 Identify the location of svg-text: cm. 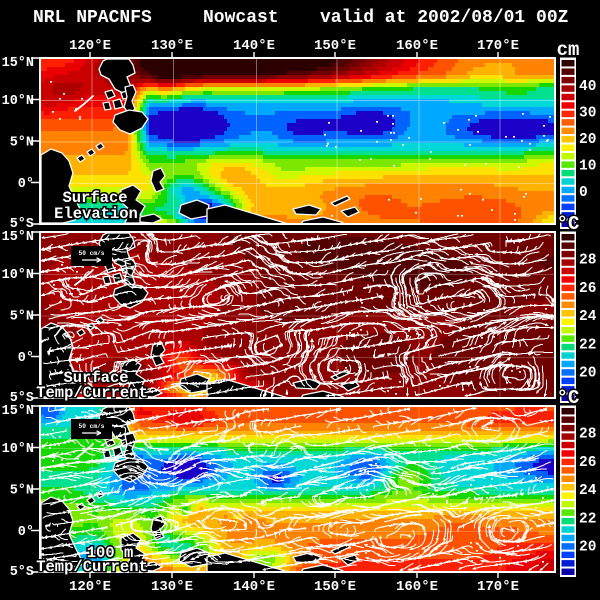
(568, 50).